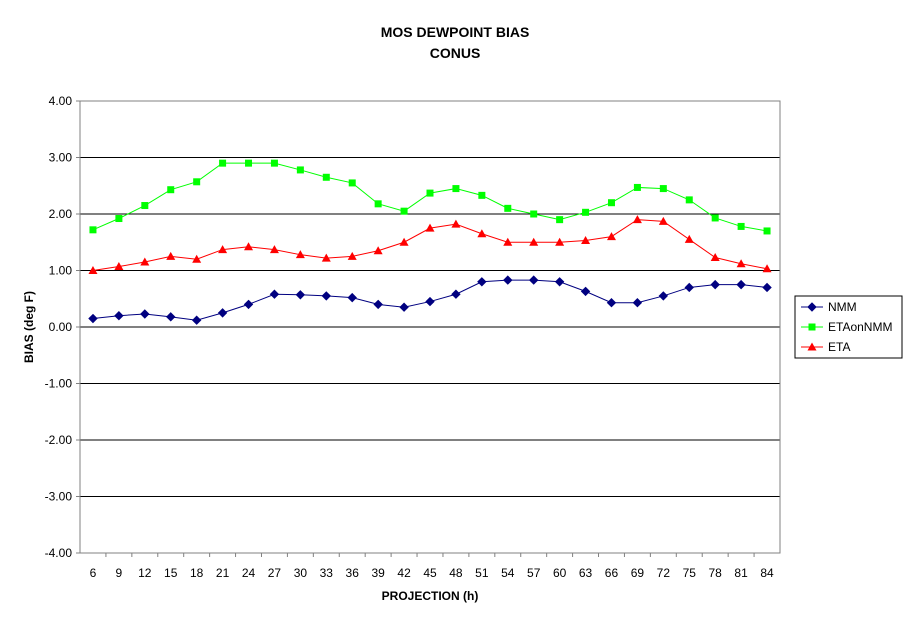 This screenshot has width=911, height=623. I want to click on legend-marker-eta, so click(812, 346).